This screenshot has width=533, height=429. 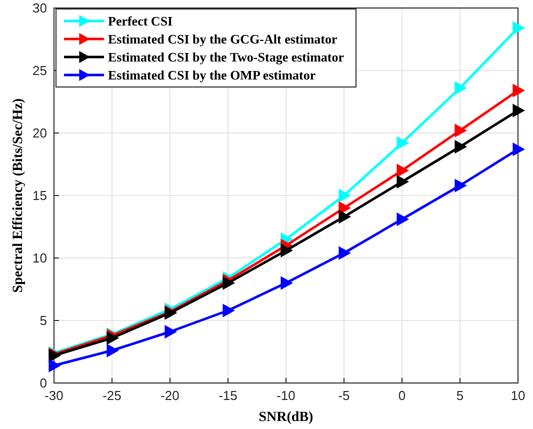 What do you see at coordinates (39, 70) in the screenshot?
I see `y-tick-label: 25` at bounding box center [39, 70].